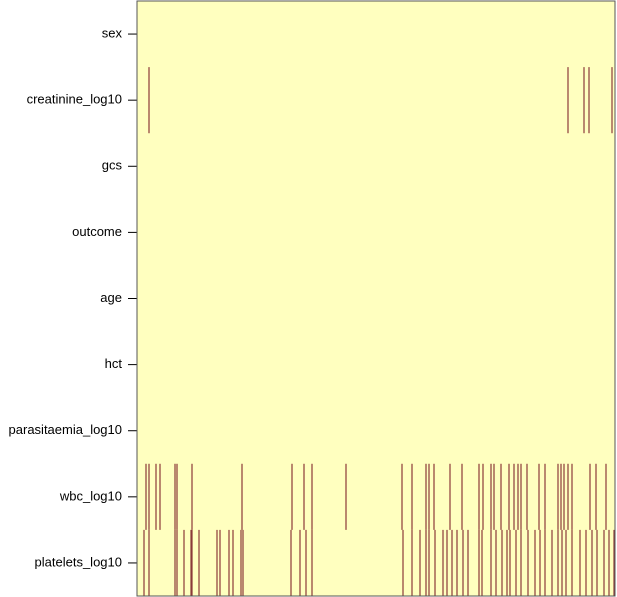 The height and width of the screenshot is (597, 617). Describe the element at coordinates (112, 165) in the screenshot. I see `y-tick-label: gcs` at that location.